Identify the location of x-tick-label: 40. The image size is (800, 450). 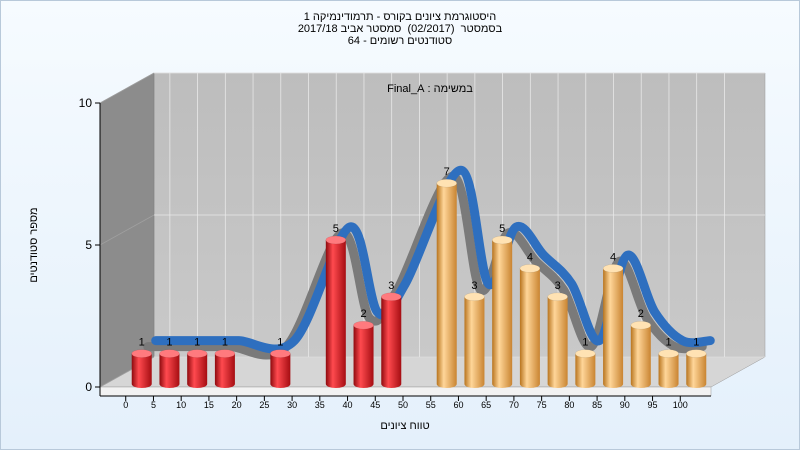
(348, 405).